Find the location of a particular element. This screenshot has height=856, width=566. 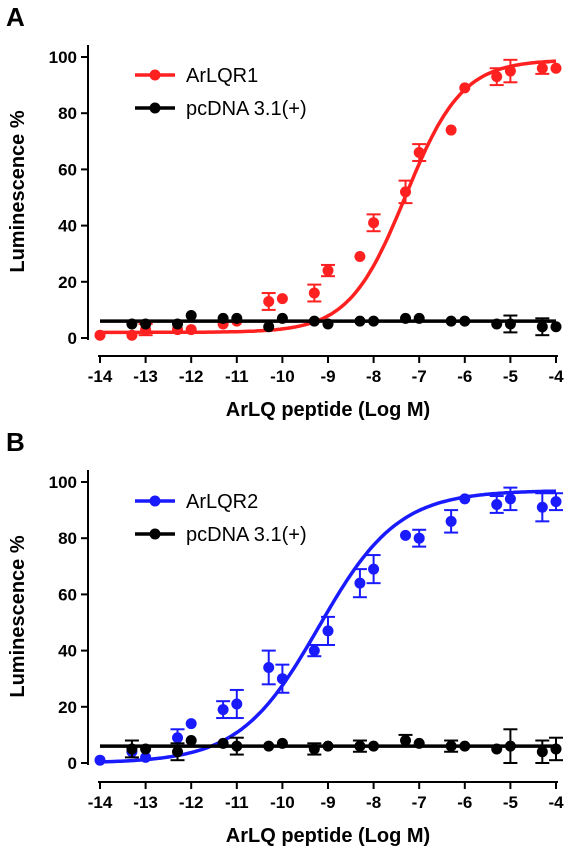

x-tick-label: -10 is located at coordinates (282, 376).